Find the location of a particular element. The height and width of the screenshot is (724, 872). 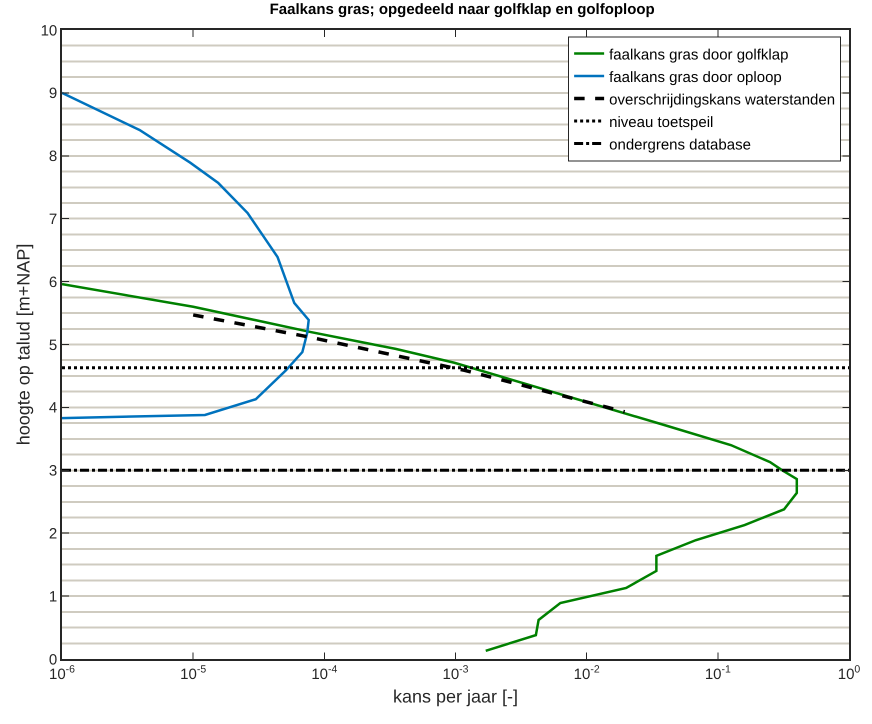

x-tick-label: 10$^{-2}$ is located at coordinates (587, 673).